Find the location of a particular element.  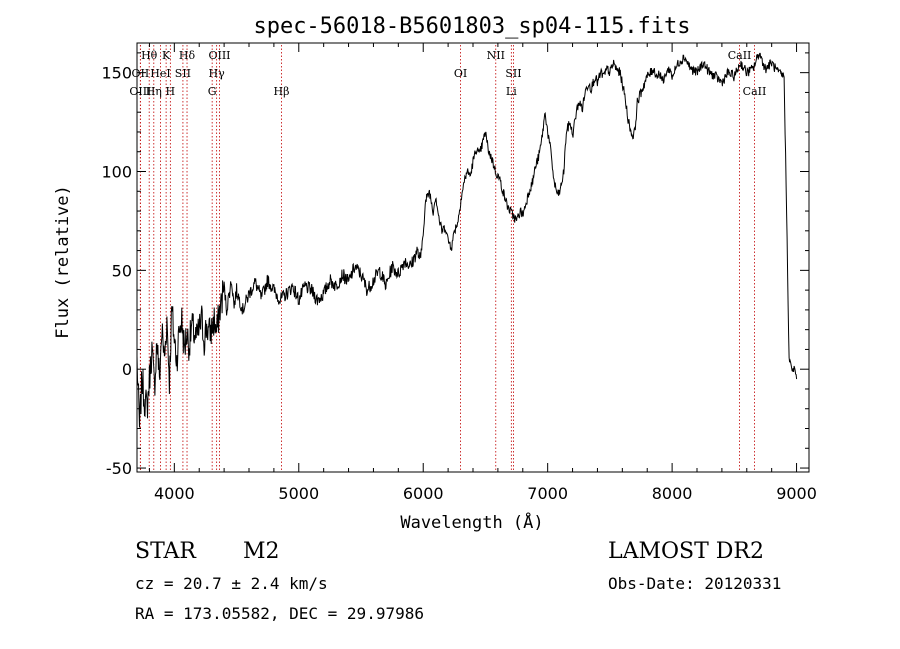

spectral-line-label: Hβ is located at coordinates (282, 91).